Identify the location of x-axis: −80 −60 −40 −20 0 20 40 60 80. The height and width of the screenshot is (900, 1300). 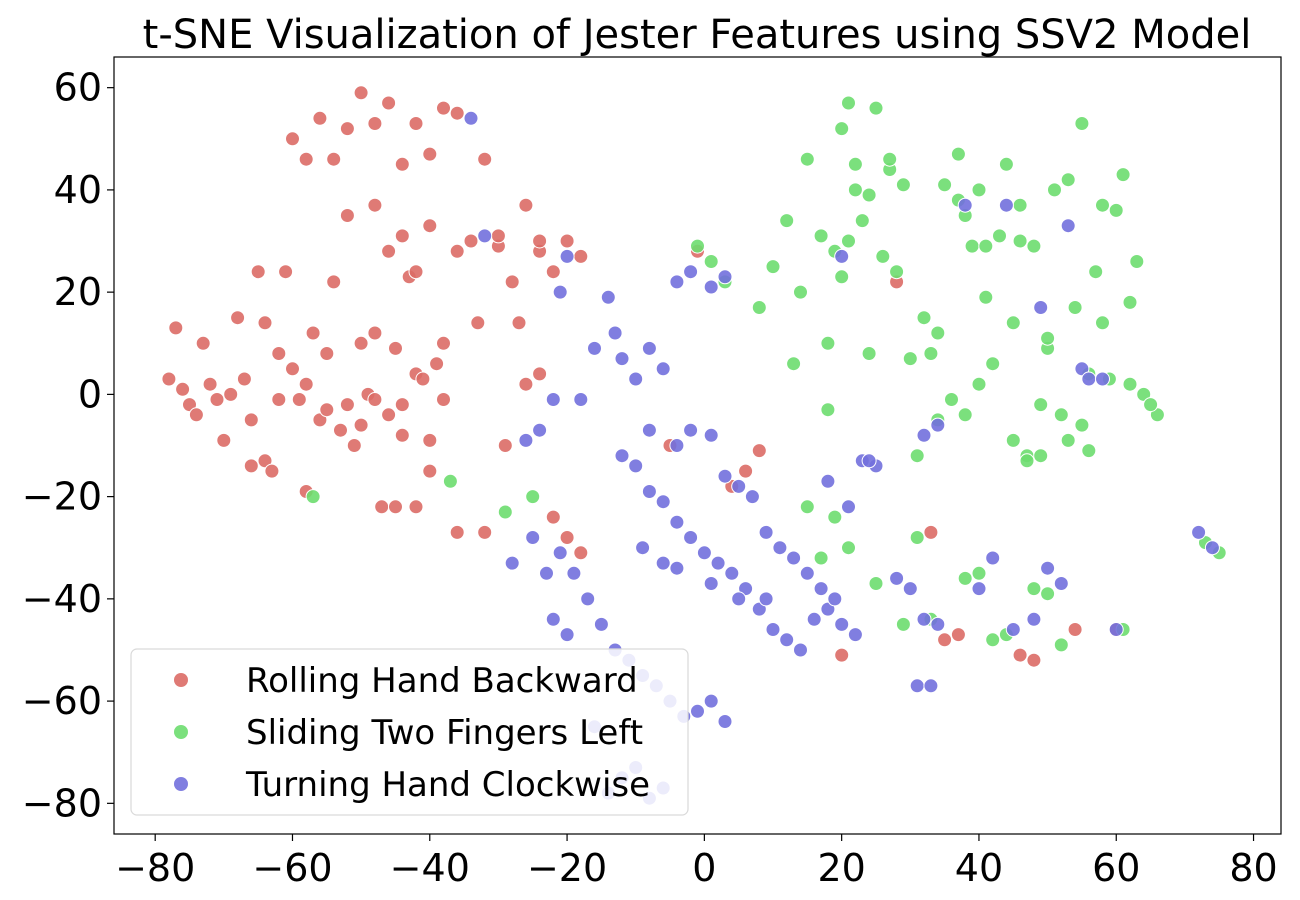
(696, 862).